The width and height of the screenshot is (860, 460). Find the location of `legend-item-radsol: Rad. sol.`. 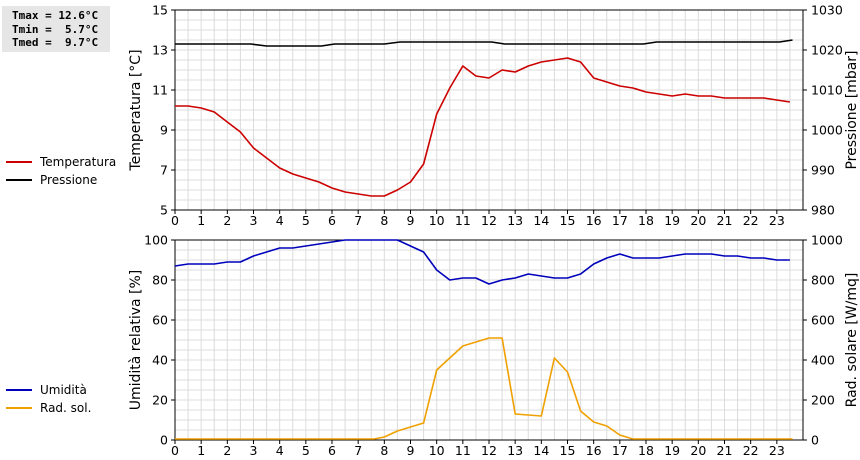

legend-item-radsol: Rad. sol. is located at coordinates (48, 408).